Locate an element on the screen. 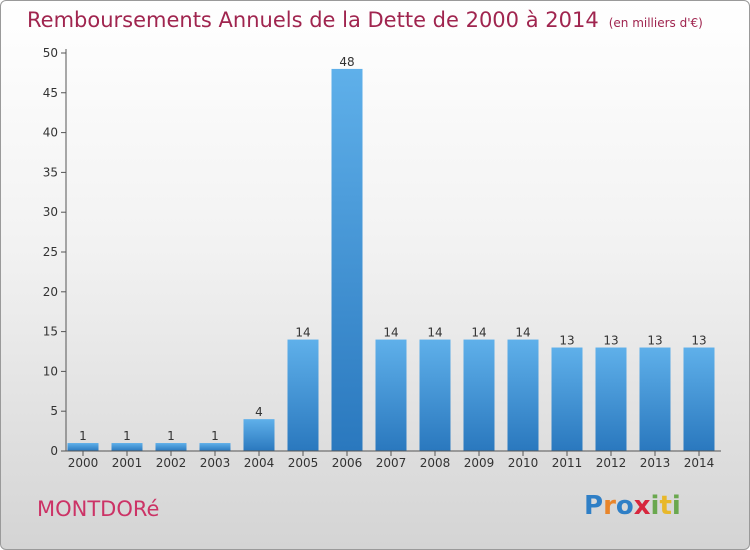  x-tick-label: 2011 is located at coordinates (567, 463).